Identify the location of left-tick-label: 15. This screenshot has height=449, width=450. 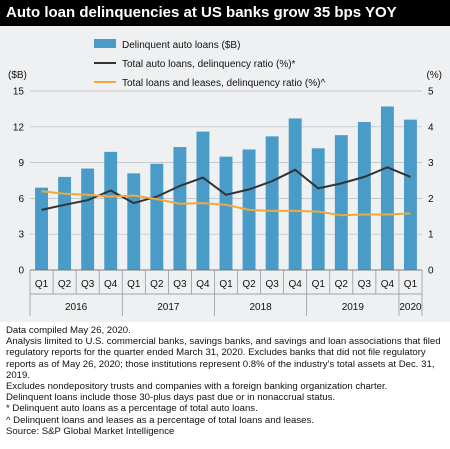
(19, 92).